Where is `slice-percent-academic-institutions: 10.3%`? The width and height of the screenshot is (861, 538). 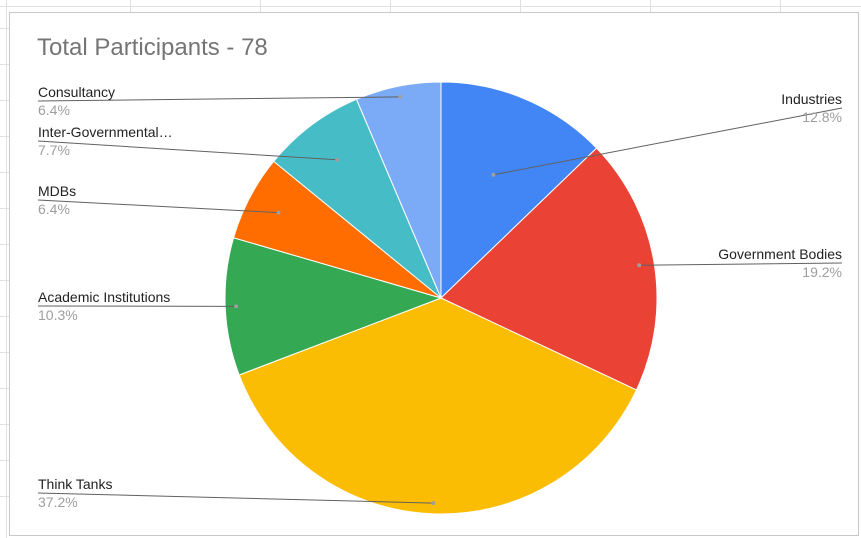 slice-percent-academic-institutions: 10.3% is located at coordinates (58, 315).